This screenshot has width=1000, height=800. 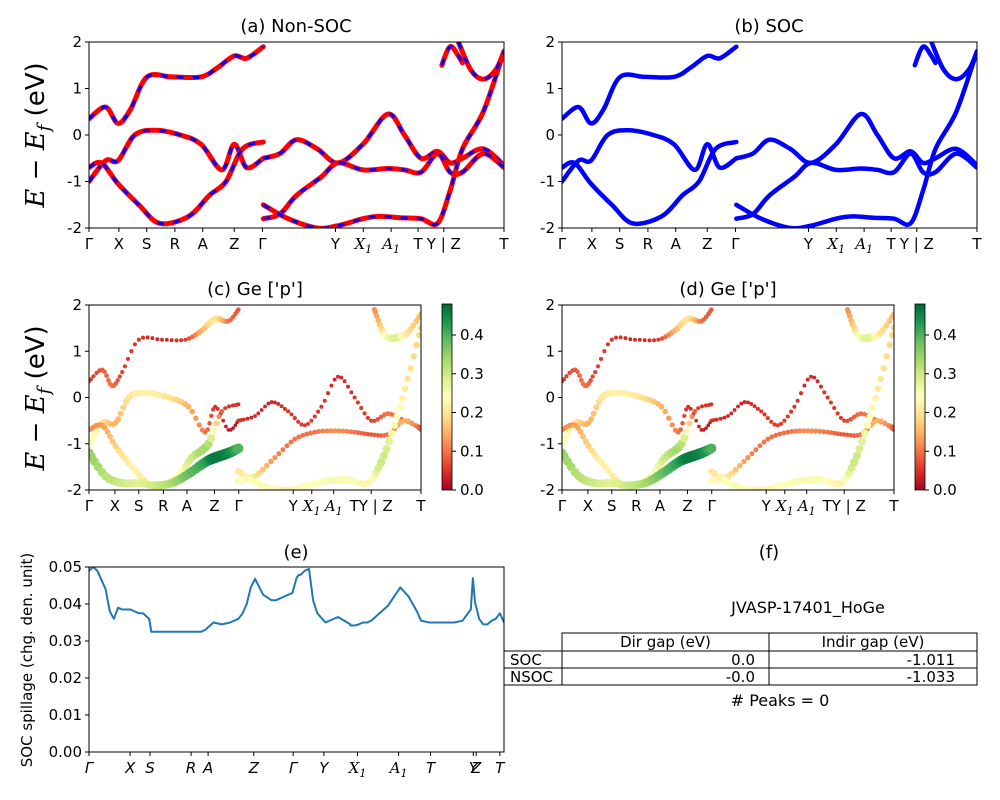 I want to click on colorbar-c: 0.0 0.1 0.2 0.3 0.4, so click(x=462, y=401).